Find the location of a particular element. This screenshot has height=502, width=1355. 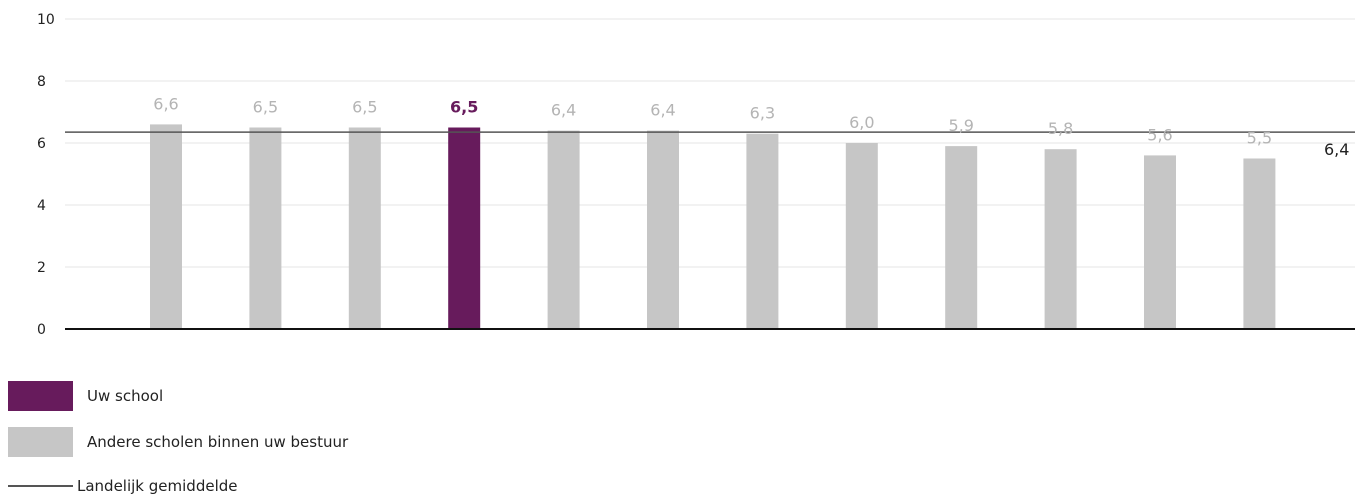

y-tick-label: 2 is located at coordinates (41, 268).